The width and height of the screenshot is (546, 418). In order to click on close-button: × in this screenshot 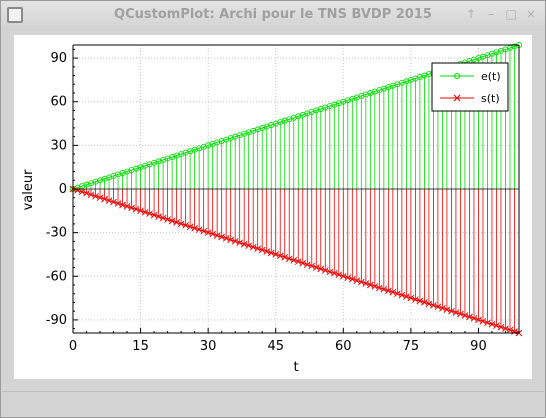, I will do `click(531, 14)`.